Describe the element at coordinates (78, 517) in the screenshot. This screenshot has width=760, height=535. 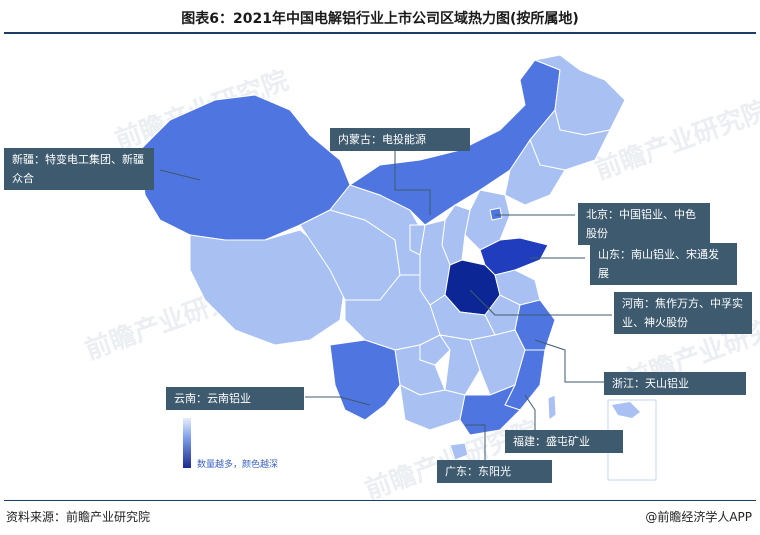
I see `source-note: 资料来源：前瞻产业研究院` at that location.